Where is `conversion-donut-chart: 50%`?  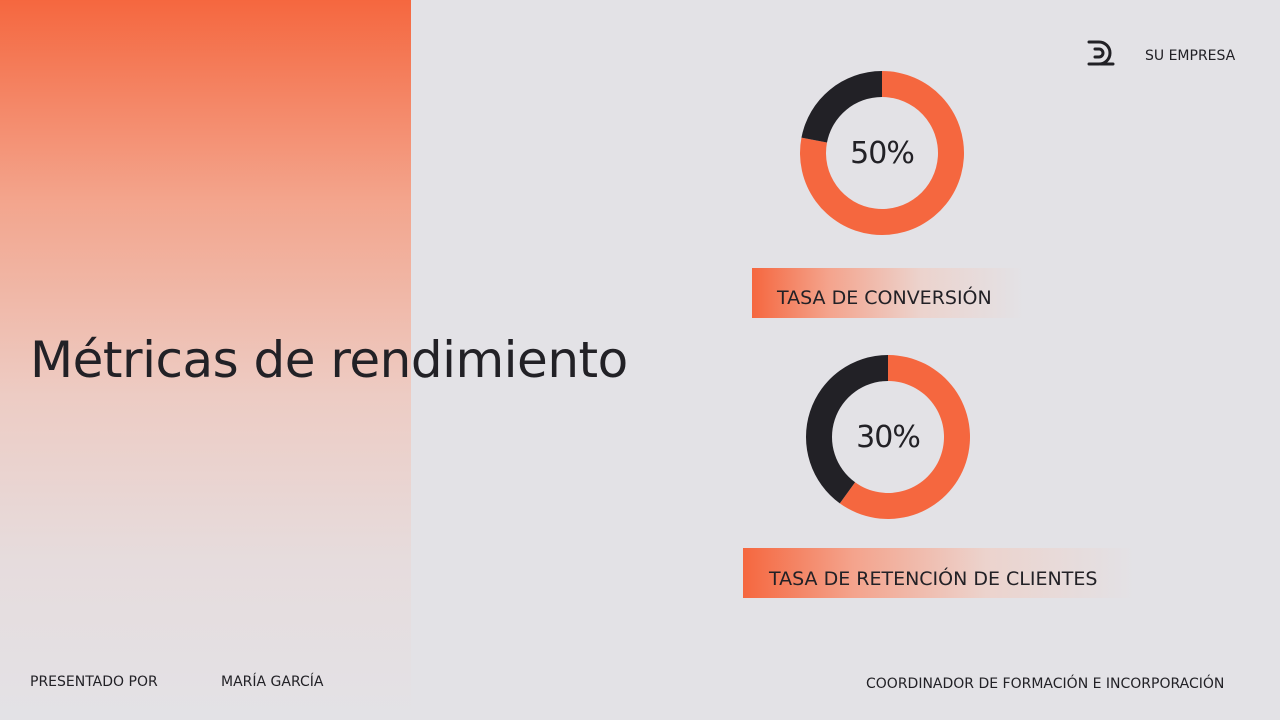 conversion-donut-chart: 50% is located at coordinates (882, 153).